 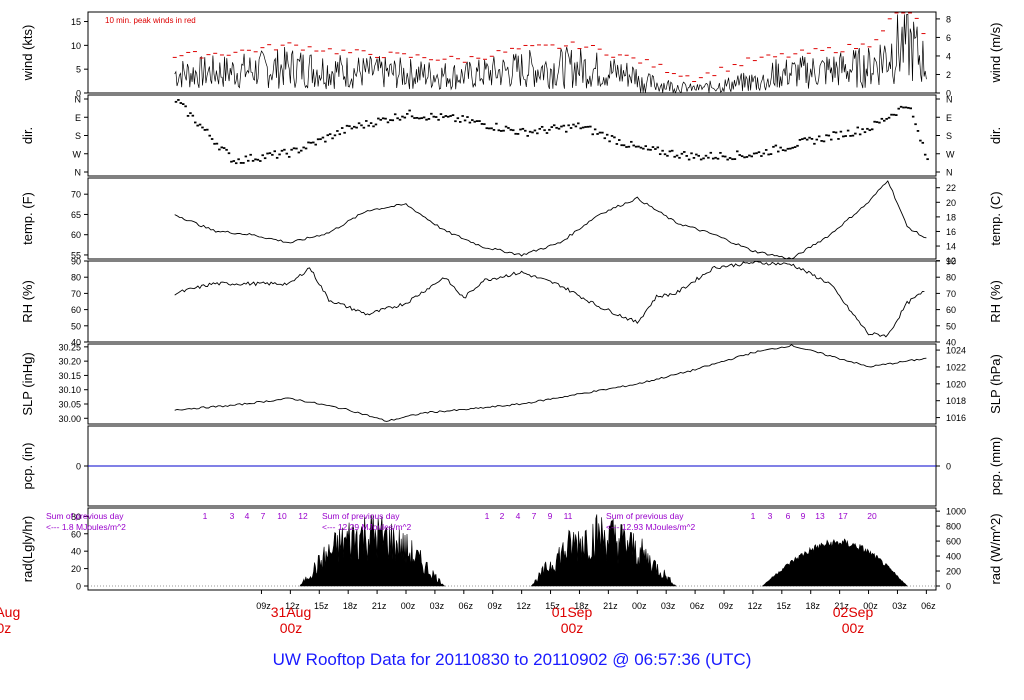 What do you see at coordinates (367, 527) in the screenshot?
I see `rad-summary-value: <--- 12.29 MJoules/m^2` at bounding box center [367, 527].